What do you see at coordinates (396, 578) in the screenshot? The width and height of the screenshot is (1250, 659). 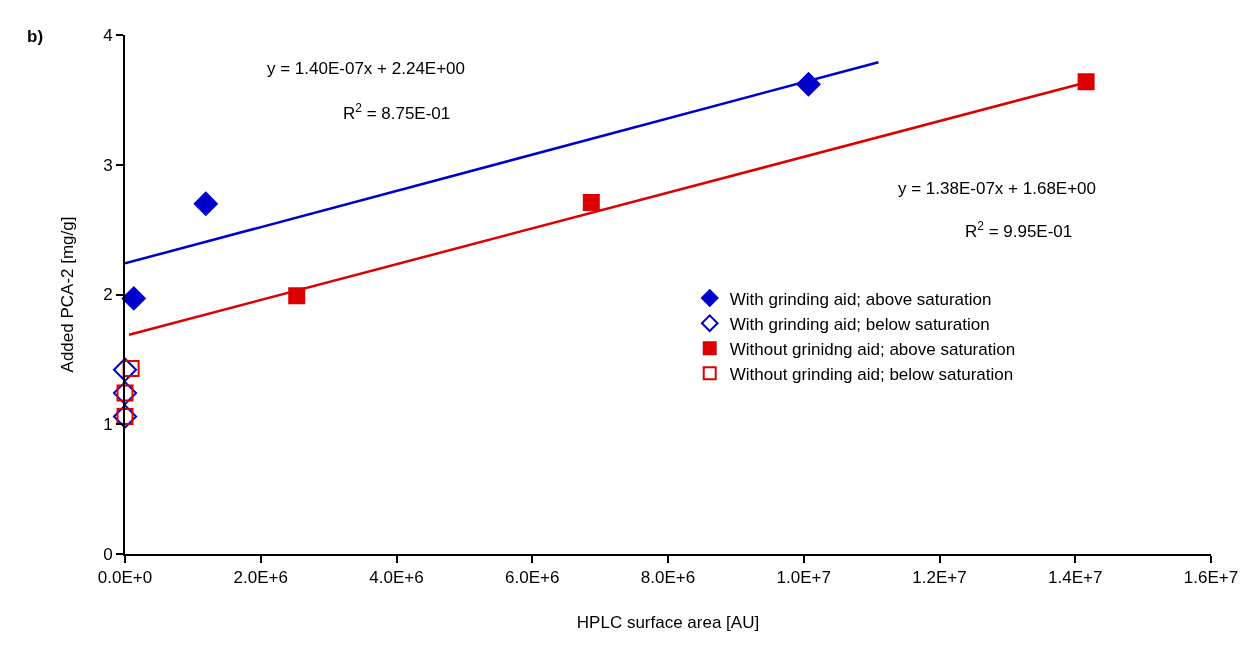 I see `x-tick-label: 4.0E+6` at bounding box center [396, 578].